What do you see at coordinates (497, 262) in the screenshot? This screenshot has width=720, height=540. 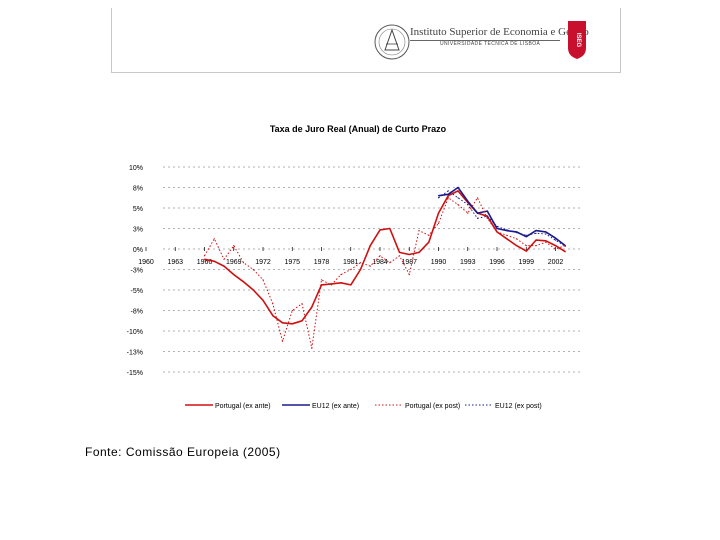 I see `x-tick-label: 1996` at bounding box center [497, 262].